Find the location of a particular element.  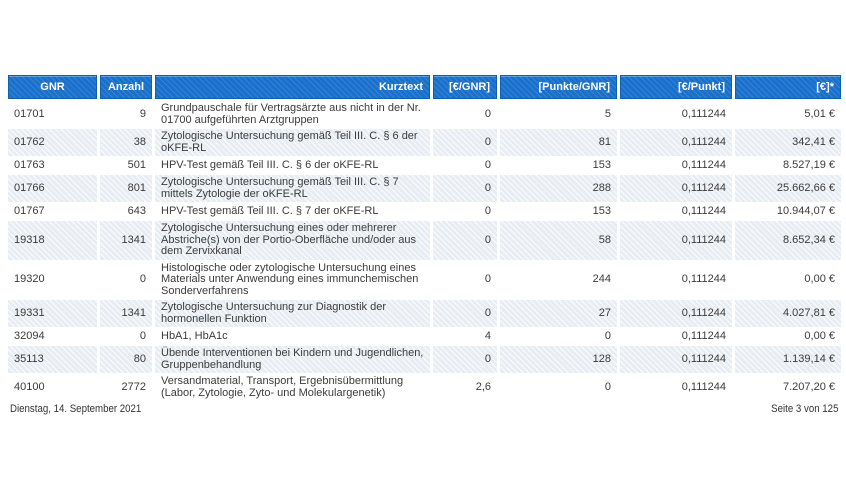

page-indicator: Seite 3 von 125 is located at coordinates (804, 409).